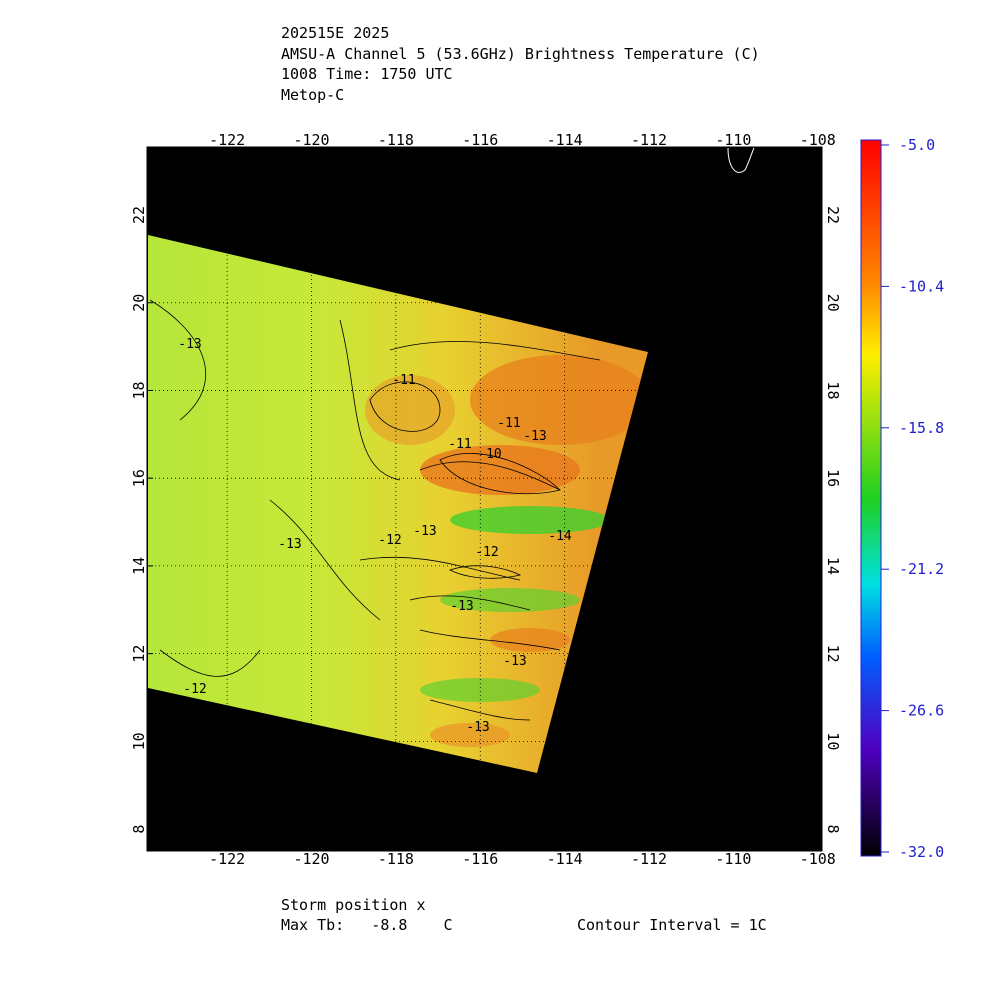 The width and height of the screenshot is (1000, 1004). Describe the element at coordinates (335, 33) in the screenshot. I see `title-line: 202515E 2025` at that location.